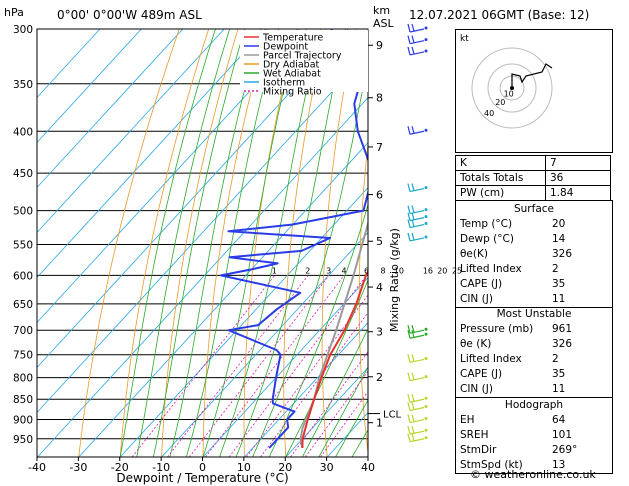 The width and height of the screenshot is (629, 486). I want to click on row-value: 2, so click(555, 359).